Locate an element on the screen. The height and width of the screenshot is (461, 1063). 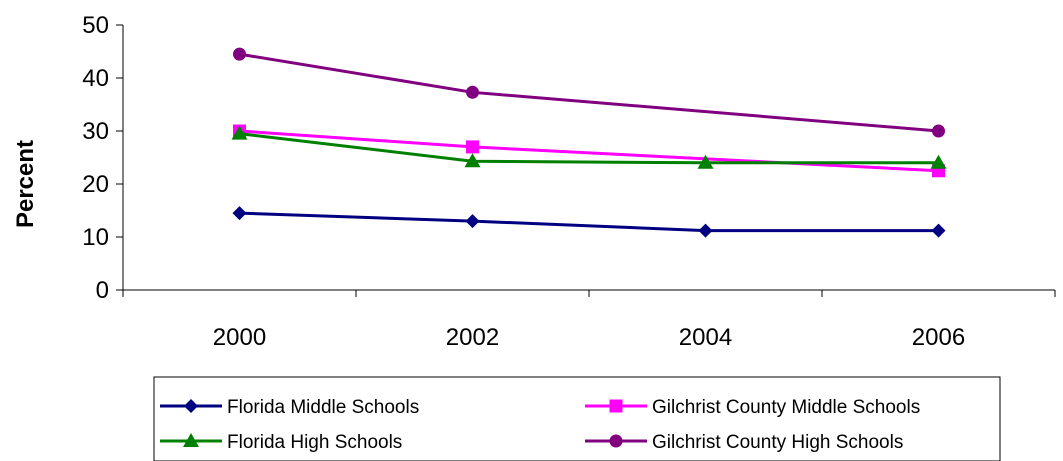
legend-label: Gilchrist County Middle Schools is located at coordinates (786, 407).